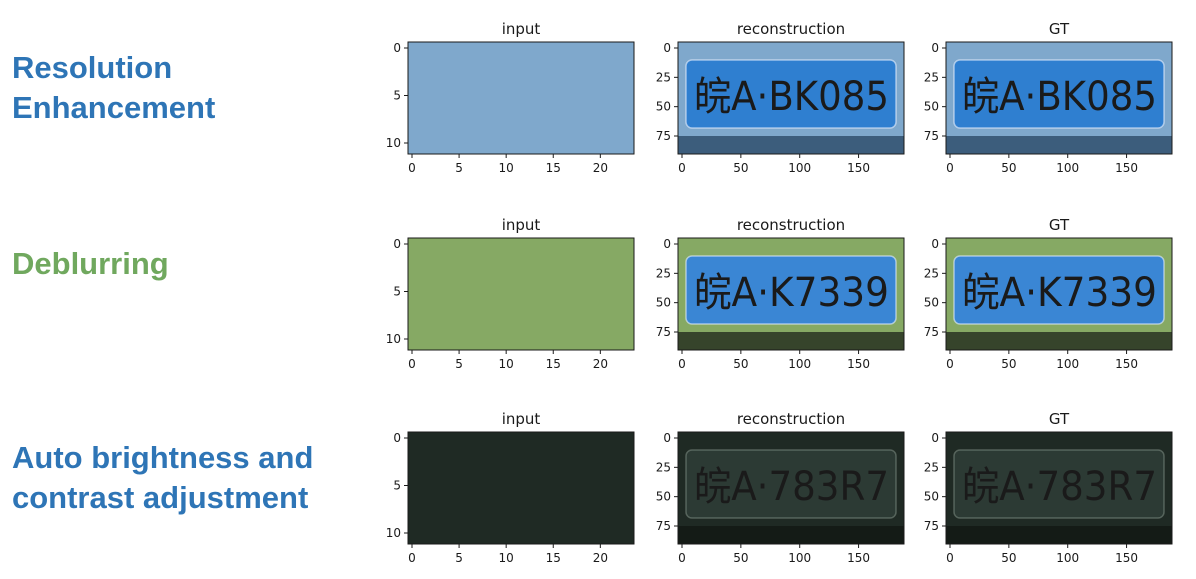  I want to click on panel-reconstruction: reconstruction 皖A·783R7 0 25 50 75 0 50 100 150, so click(780, 487).